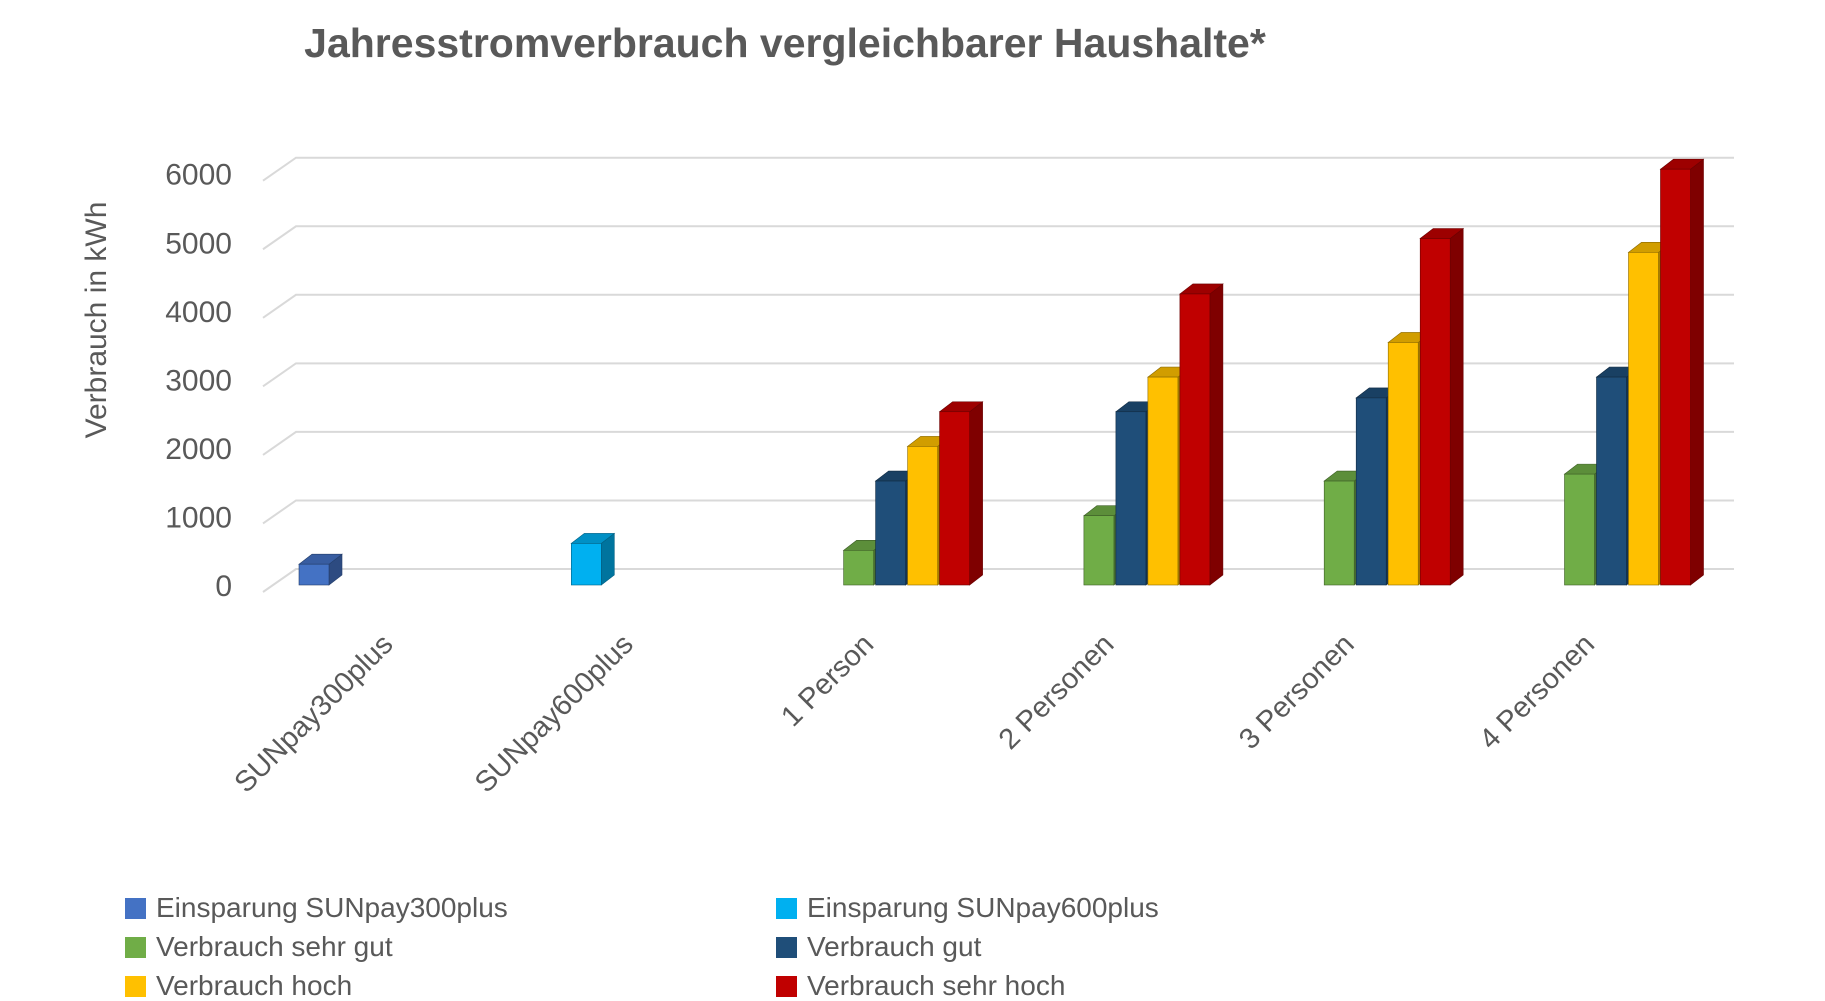 The image size is (1825, 1001). Describe the element at coordinates (135, 986) in the screenshot. I see `legend-swatch-verbrauch-hoch` at that location.